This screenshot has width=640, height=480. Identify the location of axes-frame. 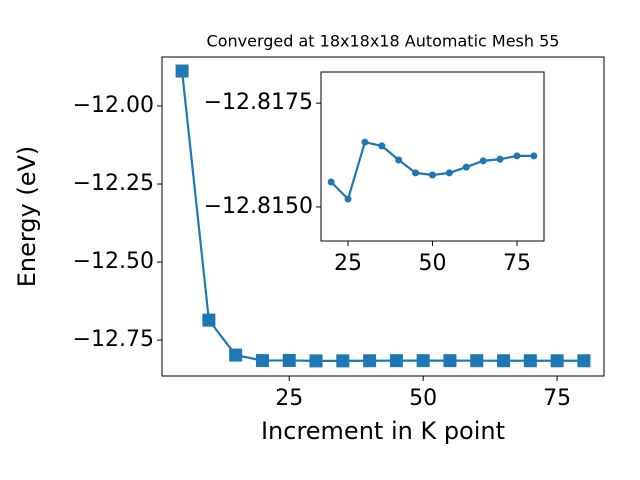
(432, 156).